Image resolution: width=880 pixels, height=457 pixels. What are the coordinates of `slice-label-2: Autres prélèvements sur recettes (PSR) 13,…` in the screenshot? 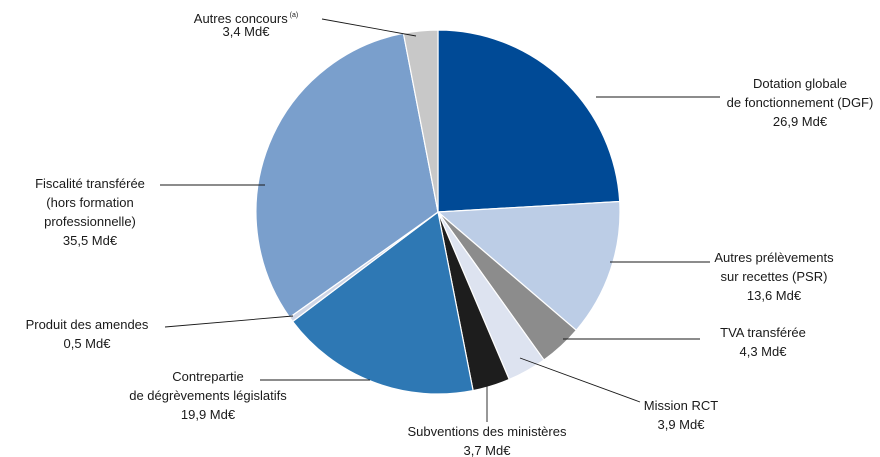 It's located at (774, 276).